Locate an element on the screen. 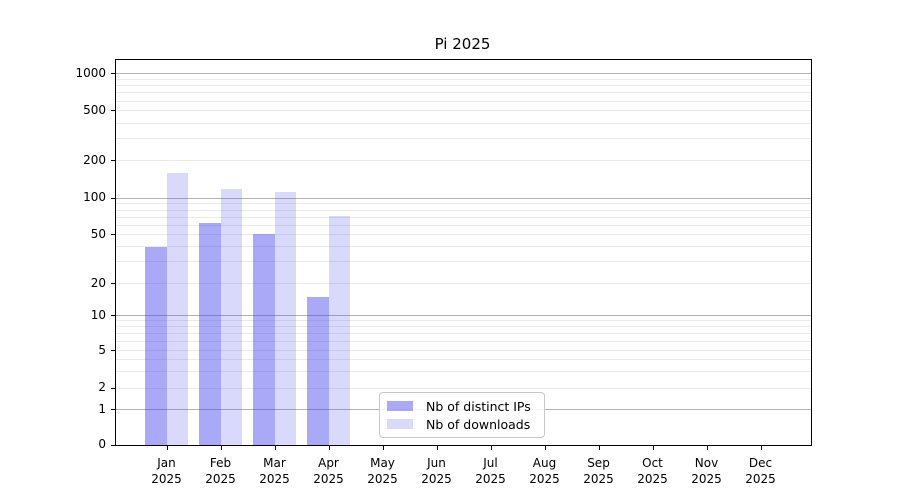 Image resolution: width=900 pixels, height=500 pixels. bar-distinct-ips-jan is located at coordinates (156, 345).